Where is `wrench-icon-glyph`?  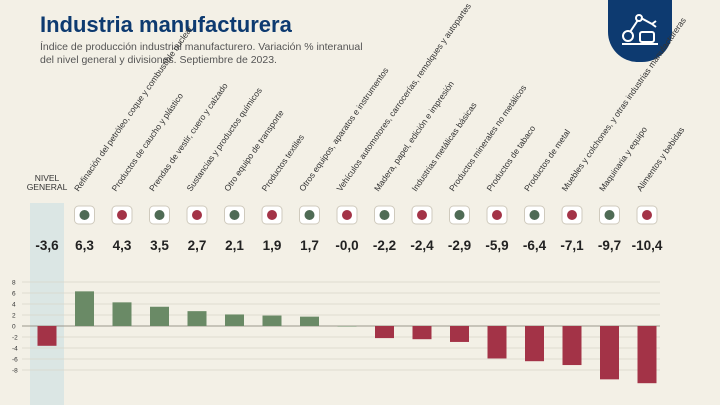 wrench-icon-glyph is located at coordinates (534, 215).